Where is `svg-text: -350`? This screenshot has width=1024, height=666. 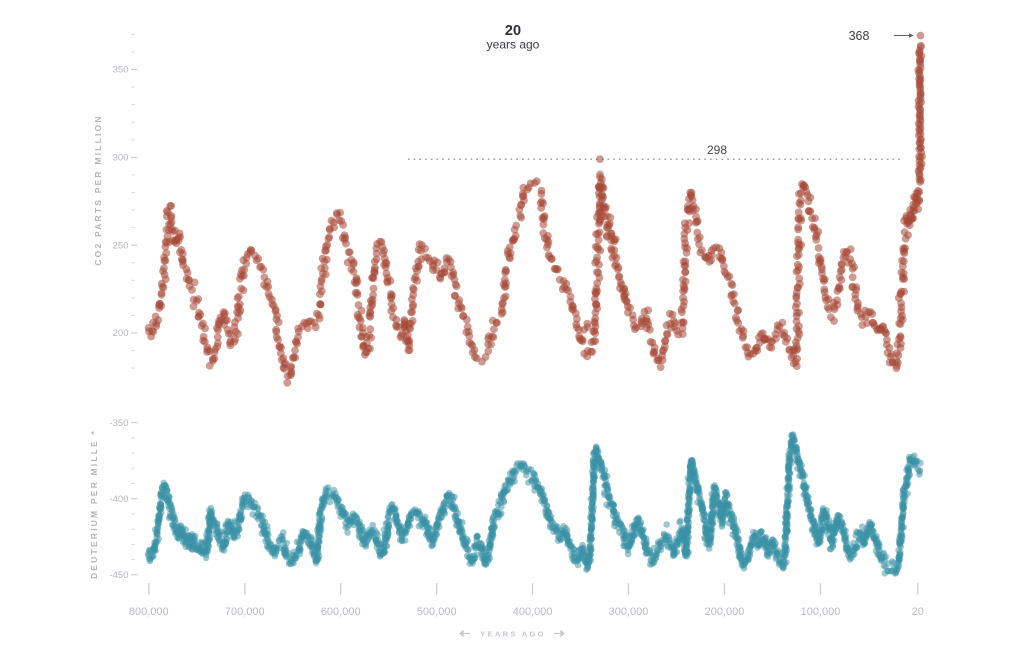
svg-text: -350 is located at coordinates (118, 423).